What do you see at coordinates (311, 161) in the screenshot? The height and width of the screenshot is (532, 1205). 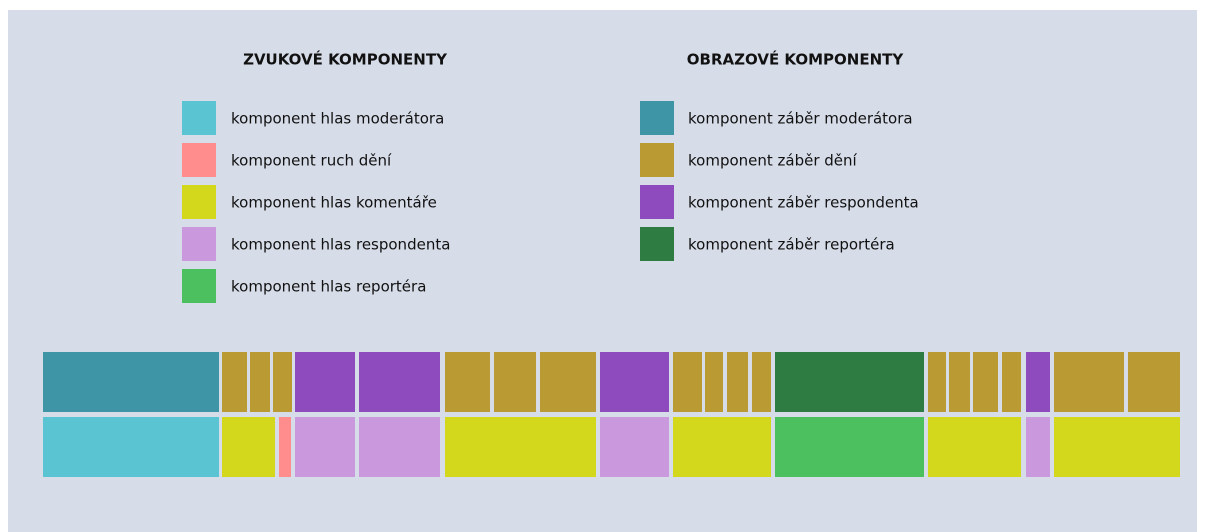 I see `legend-label: komponent ruch dění` at bounding box center [311, 161].